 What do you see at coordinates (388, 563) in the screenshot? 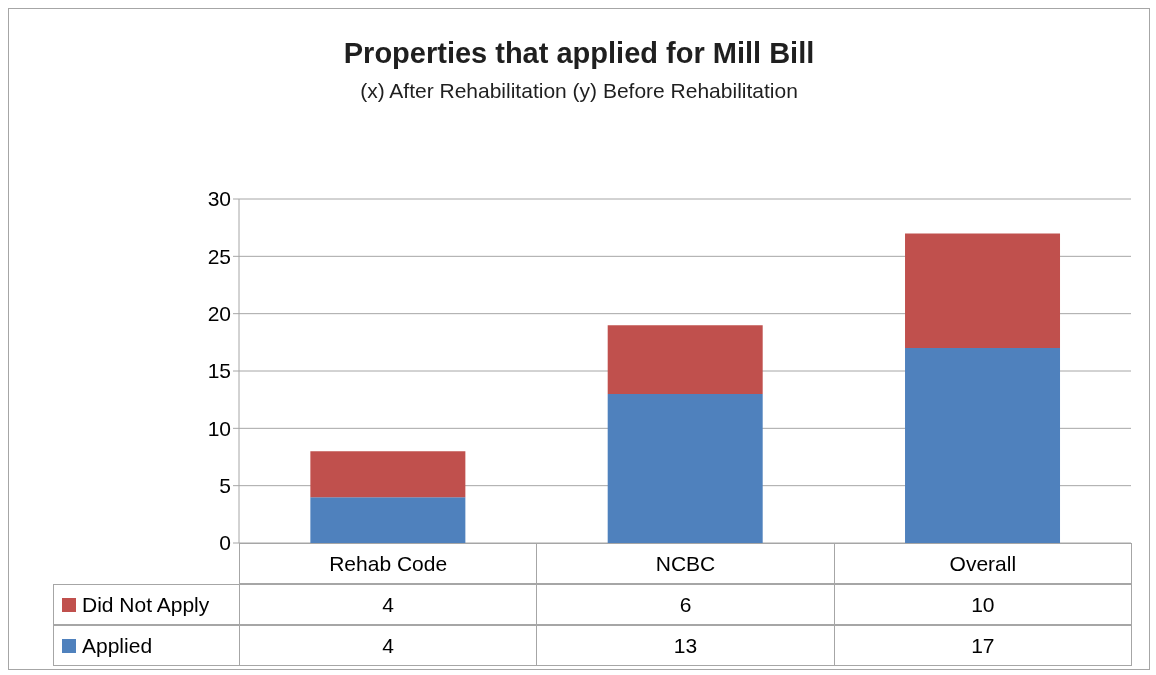
I see `x-tick-label: Rehab Code` at bounding box center [388, 563].